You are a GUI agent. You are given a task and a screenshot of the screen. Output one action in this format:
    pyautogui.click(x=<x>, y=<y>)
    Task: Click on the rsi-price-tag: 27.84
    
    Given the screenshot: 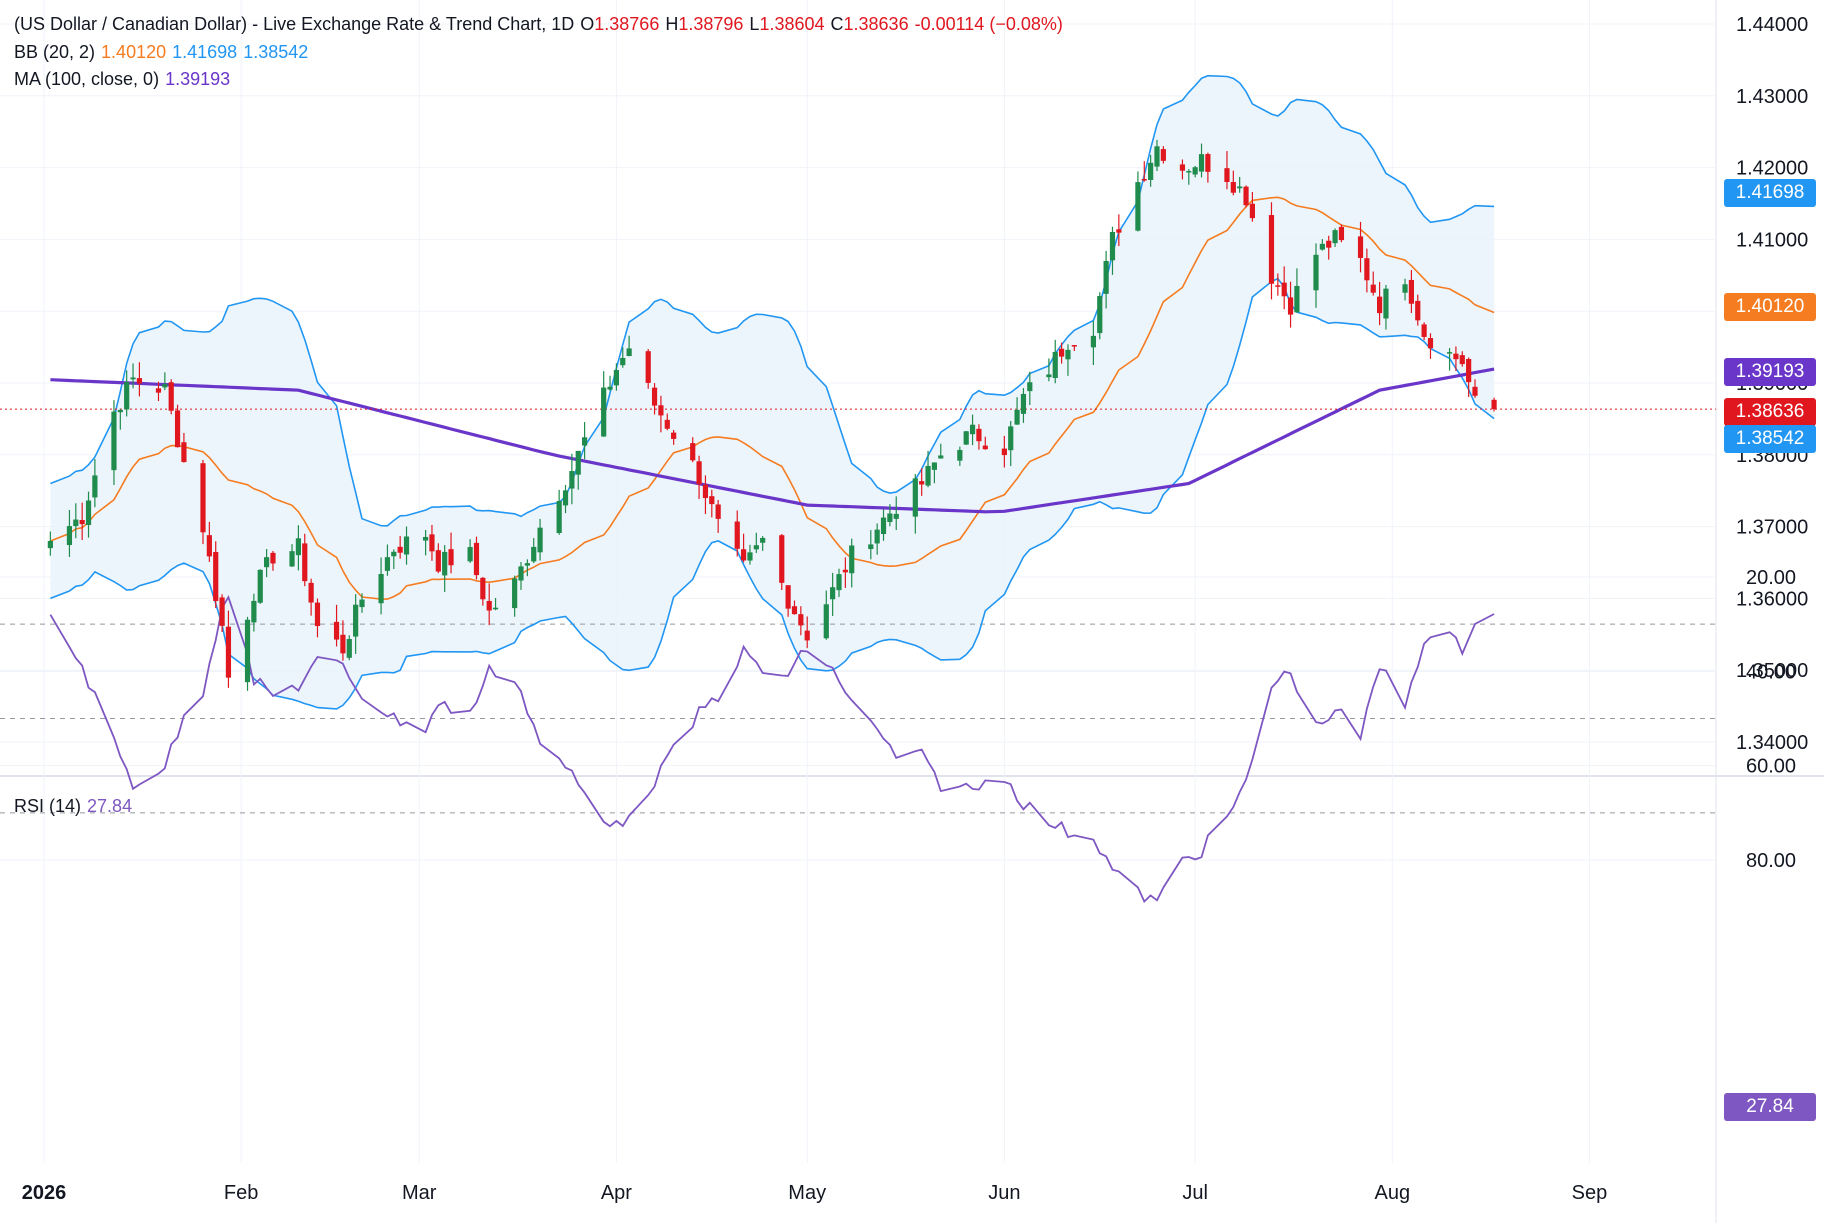 What is the action you would take?
    pyautogui.click(x=1770, y=1107)
    